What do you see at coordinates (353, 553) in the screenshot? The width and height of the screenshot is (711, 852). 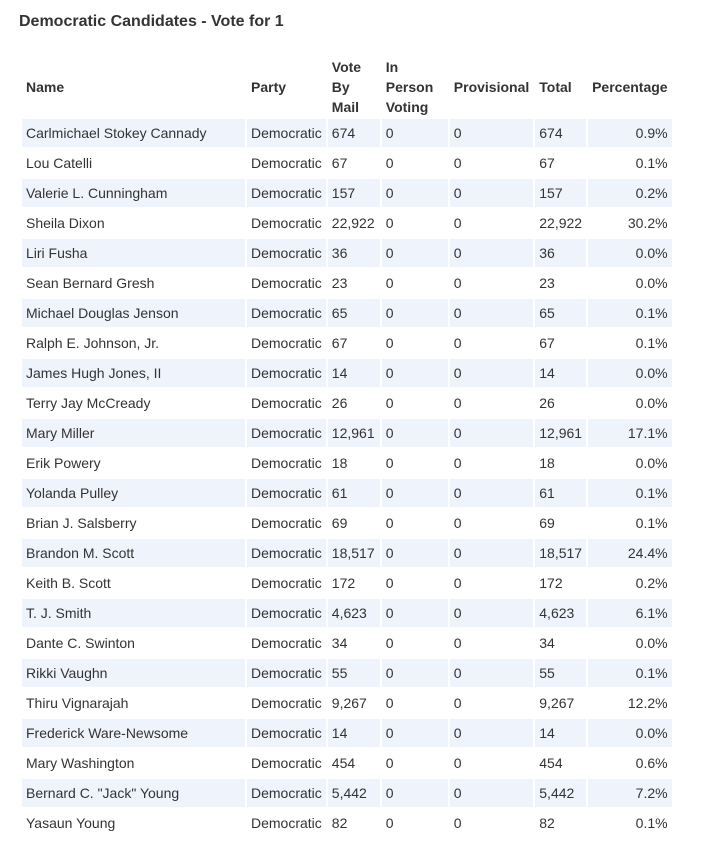 I see `vote-by-mail-cell: 18,517` at bounding box center [353, 553].